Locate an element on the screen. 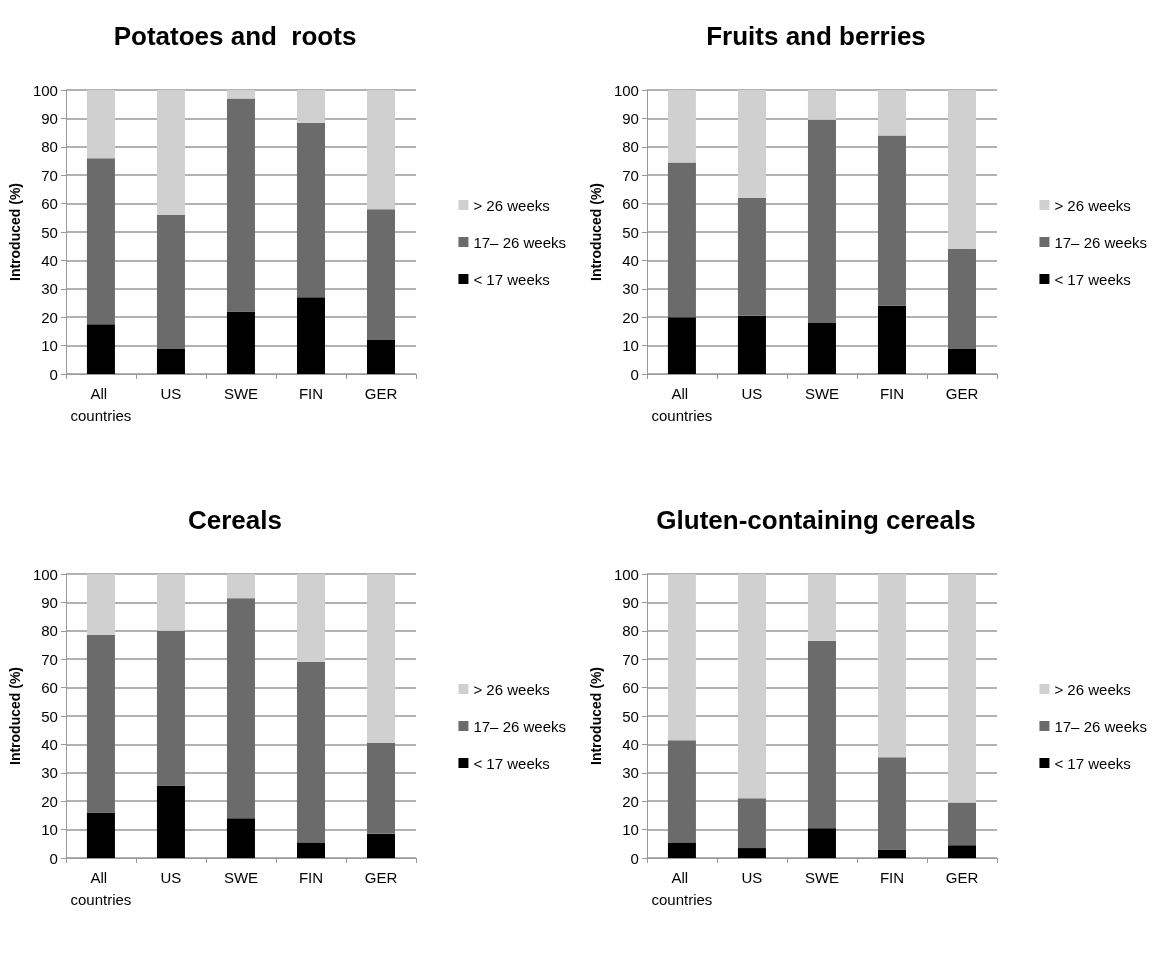 The height and width of the screenshot is (969, 1163). legend-label: > 26 weeks is located at coordinates (1092, 205).